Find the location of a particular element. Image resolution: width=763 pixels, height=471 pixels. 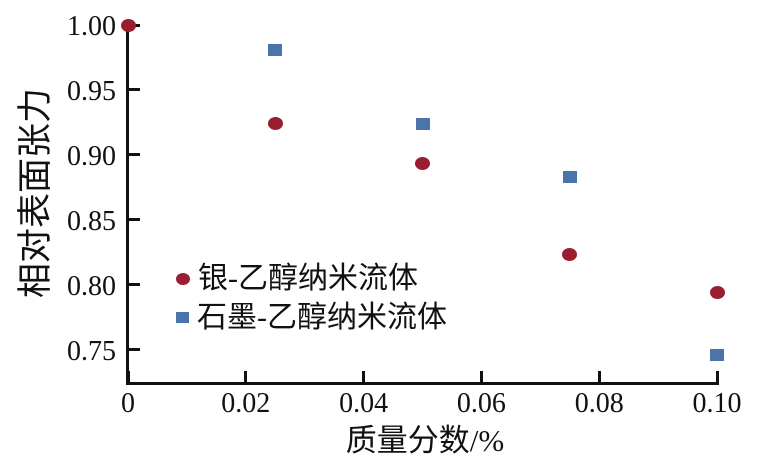

y-tick-label: 0.85 is located at coordinates (91, 221).